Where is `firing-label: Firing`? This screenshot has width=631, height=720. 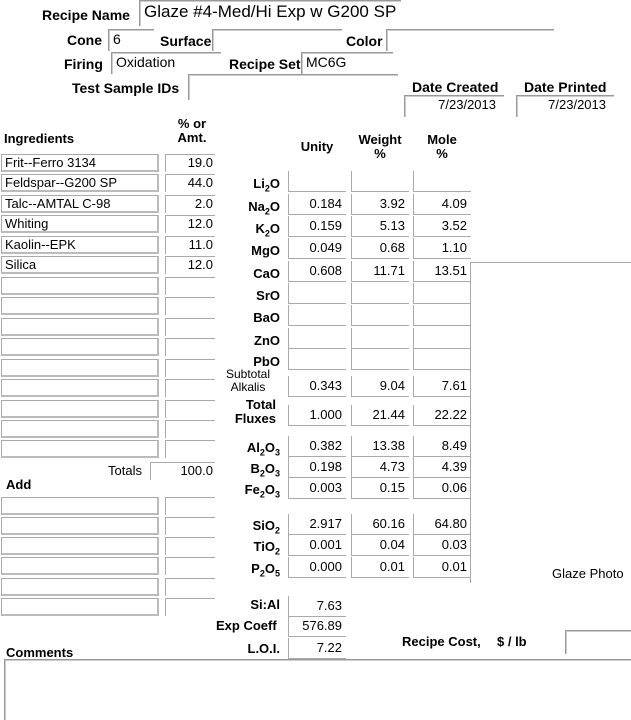 firing-label: Firing is located at coordinates (83, 64).